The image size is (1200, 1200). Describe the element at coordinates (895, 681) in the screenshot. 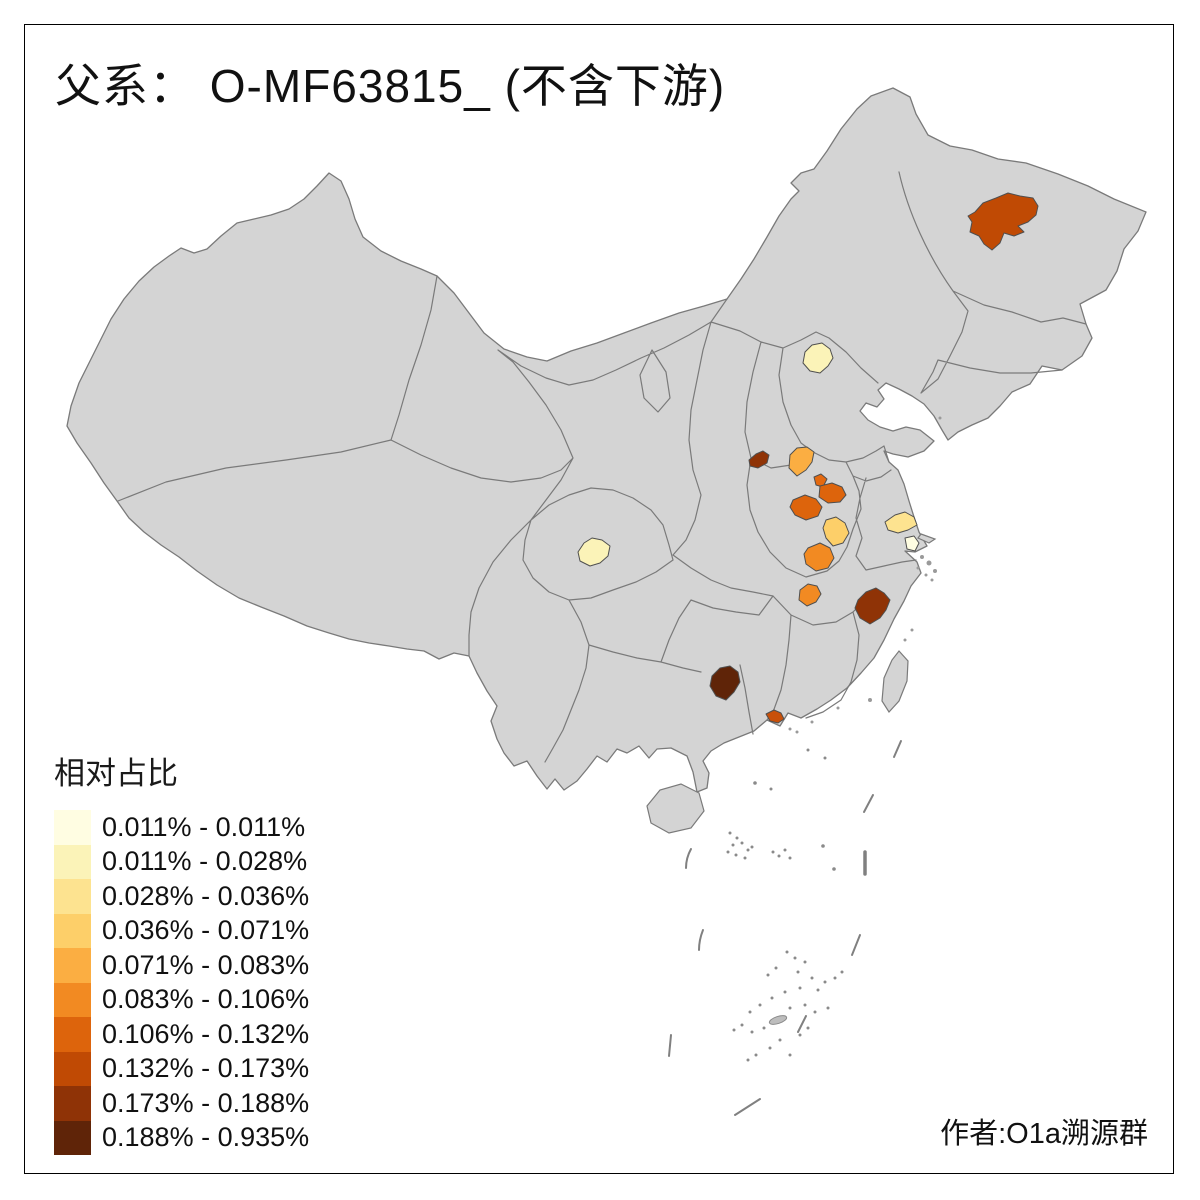

I see `taiwan-island` at that location.